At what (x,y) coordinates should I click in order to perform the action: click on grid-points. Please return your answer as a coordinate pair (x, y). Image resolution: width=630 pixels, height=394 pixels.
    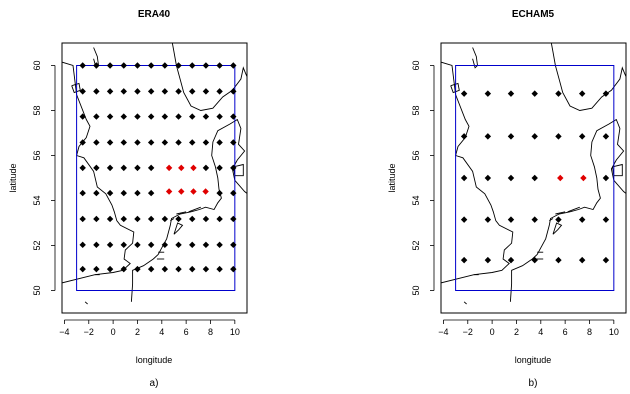
    Looking at the image, I should click on (535, 178).